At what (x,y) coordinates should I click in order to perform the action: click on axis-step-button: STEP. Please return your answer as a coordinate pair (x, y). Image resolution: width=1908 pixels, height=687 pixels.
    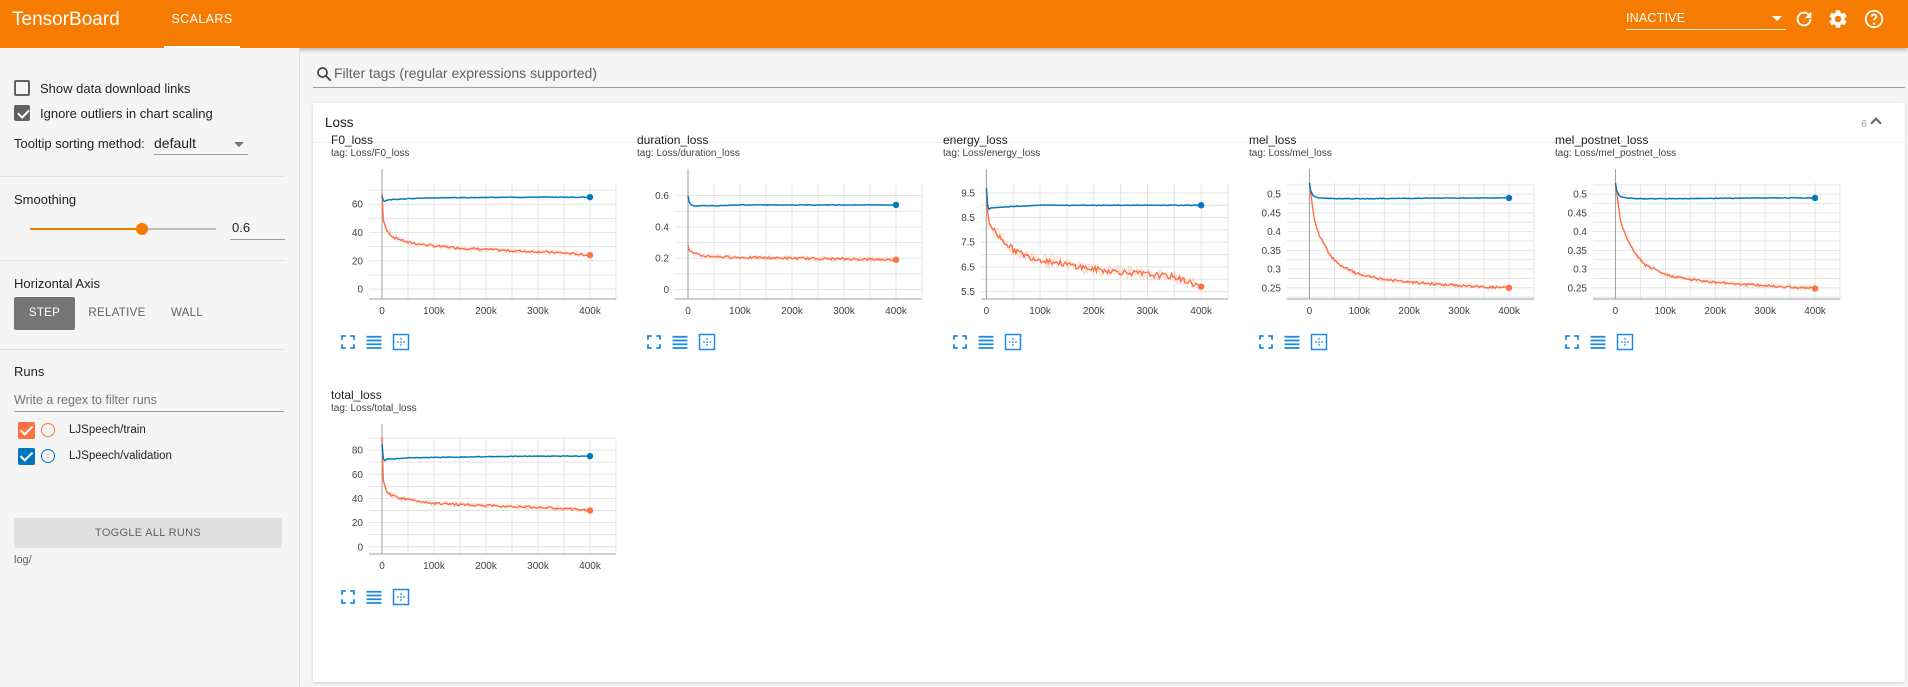
    Looking at the image, I should click on (44, 313).